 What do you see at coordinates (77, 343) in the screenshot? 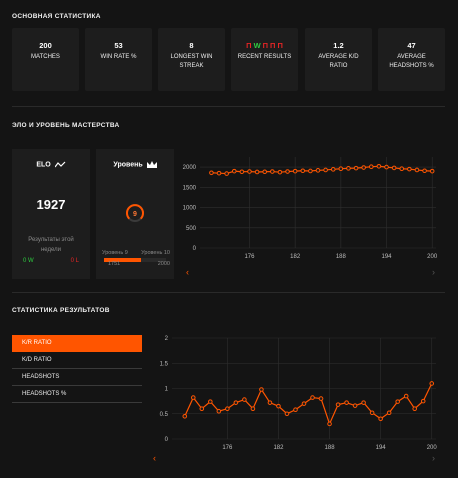
I see `tab-kr-ratio: K/R RATIO` at bounding box center [77, 343].